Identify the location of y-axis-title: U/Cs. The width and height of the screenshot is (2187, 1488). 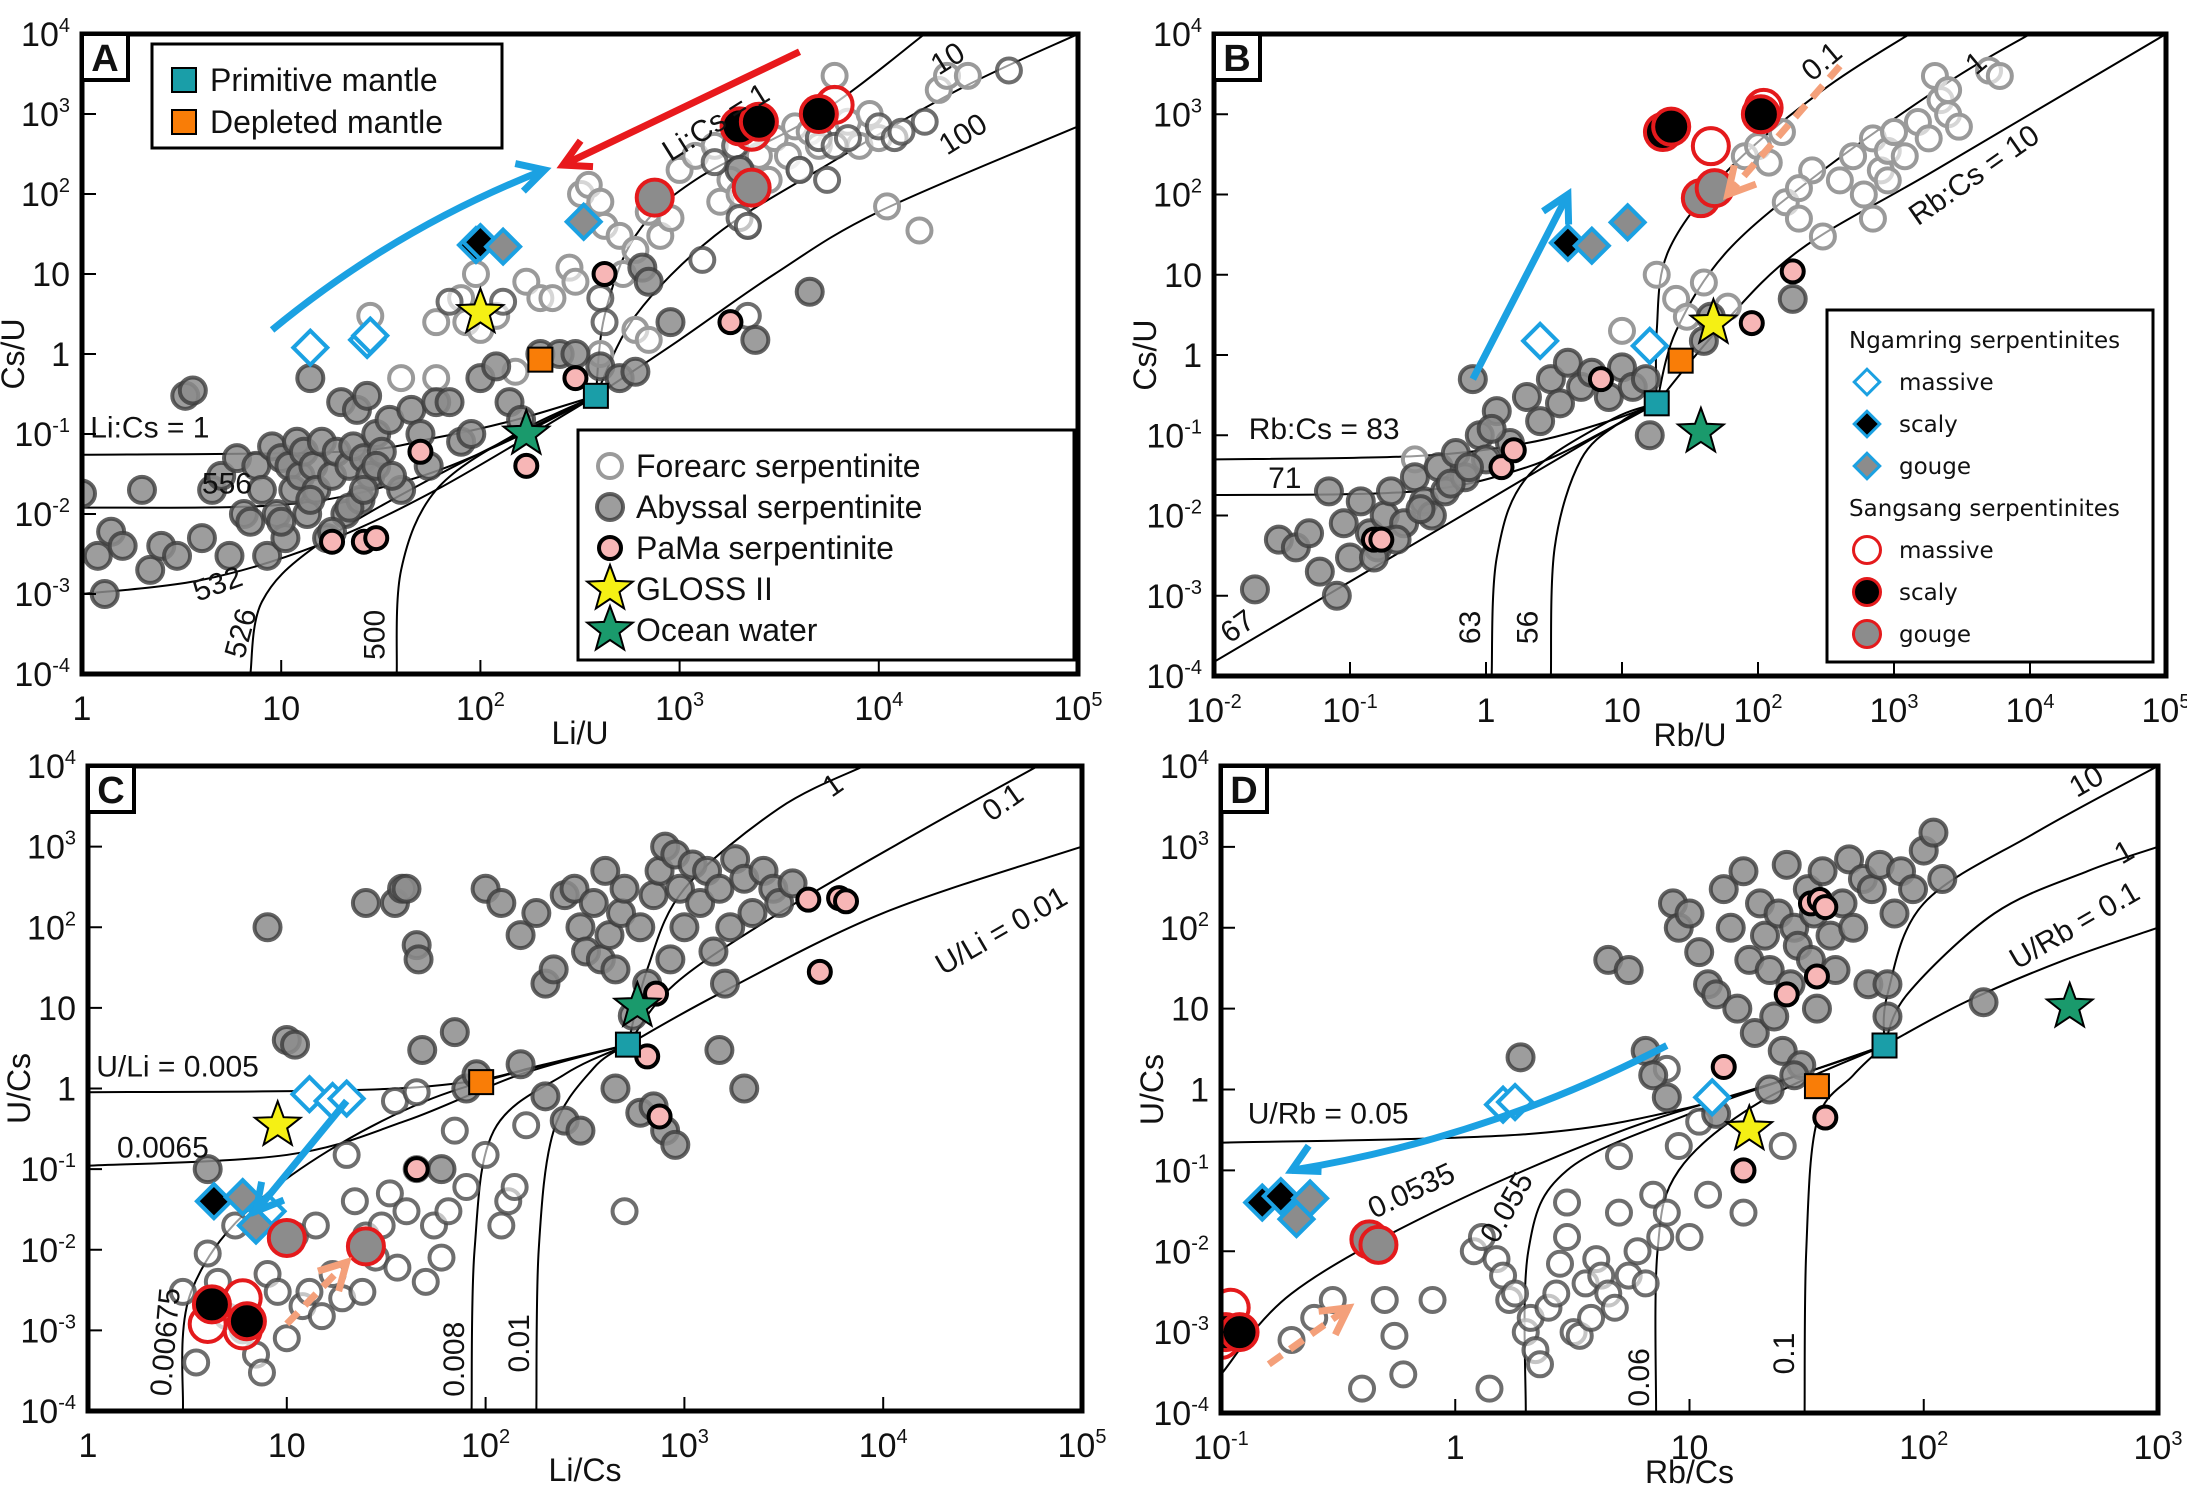
(19, 1088).